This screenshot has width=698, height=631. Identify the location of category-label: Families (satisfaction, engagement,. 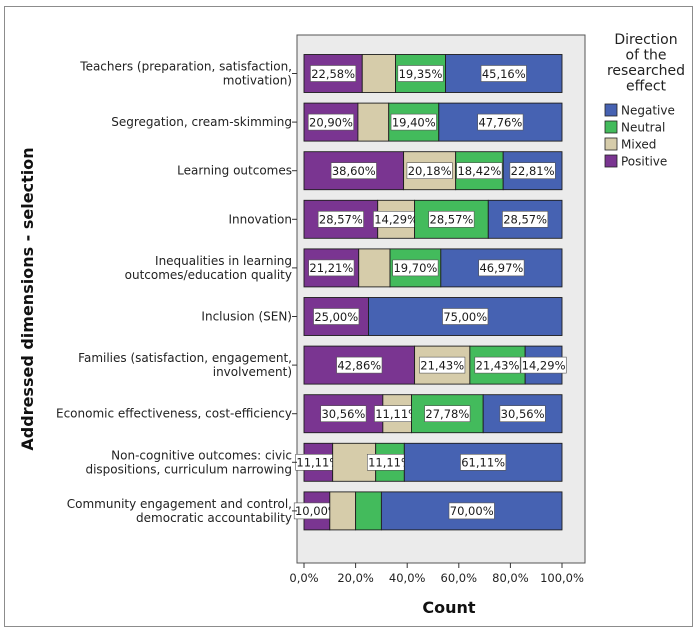
(185, 358).